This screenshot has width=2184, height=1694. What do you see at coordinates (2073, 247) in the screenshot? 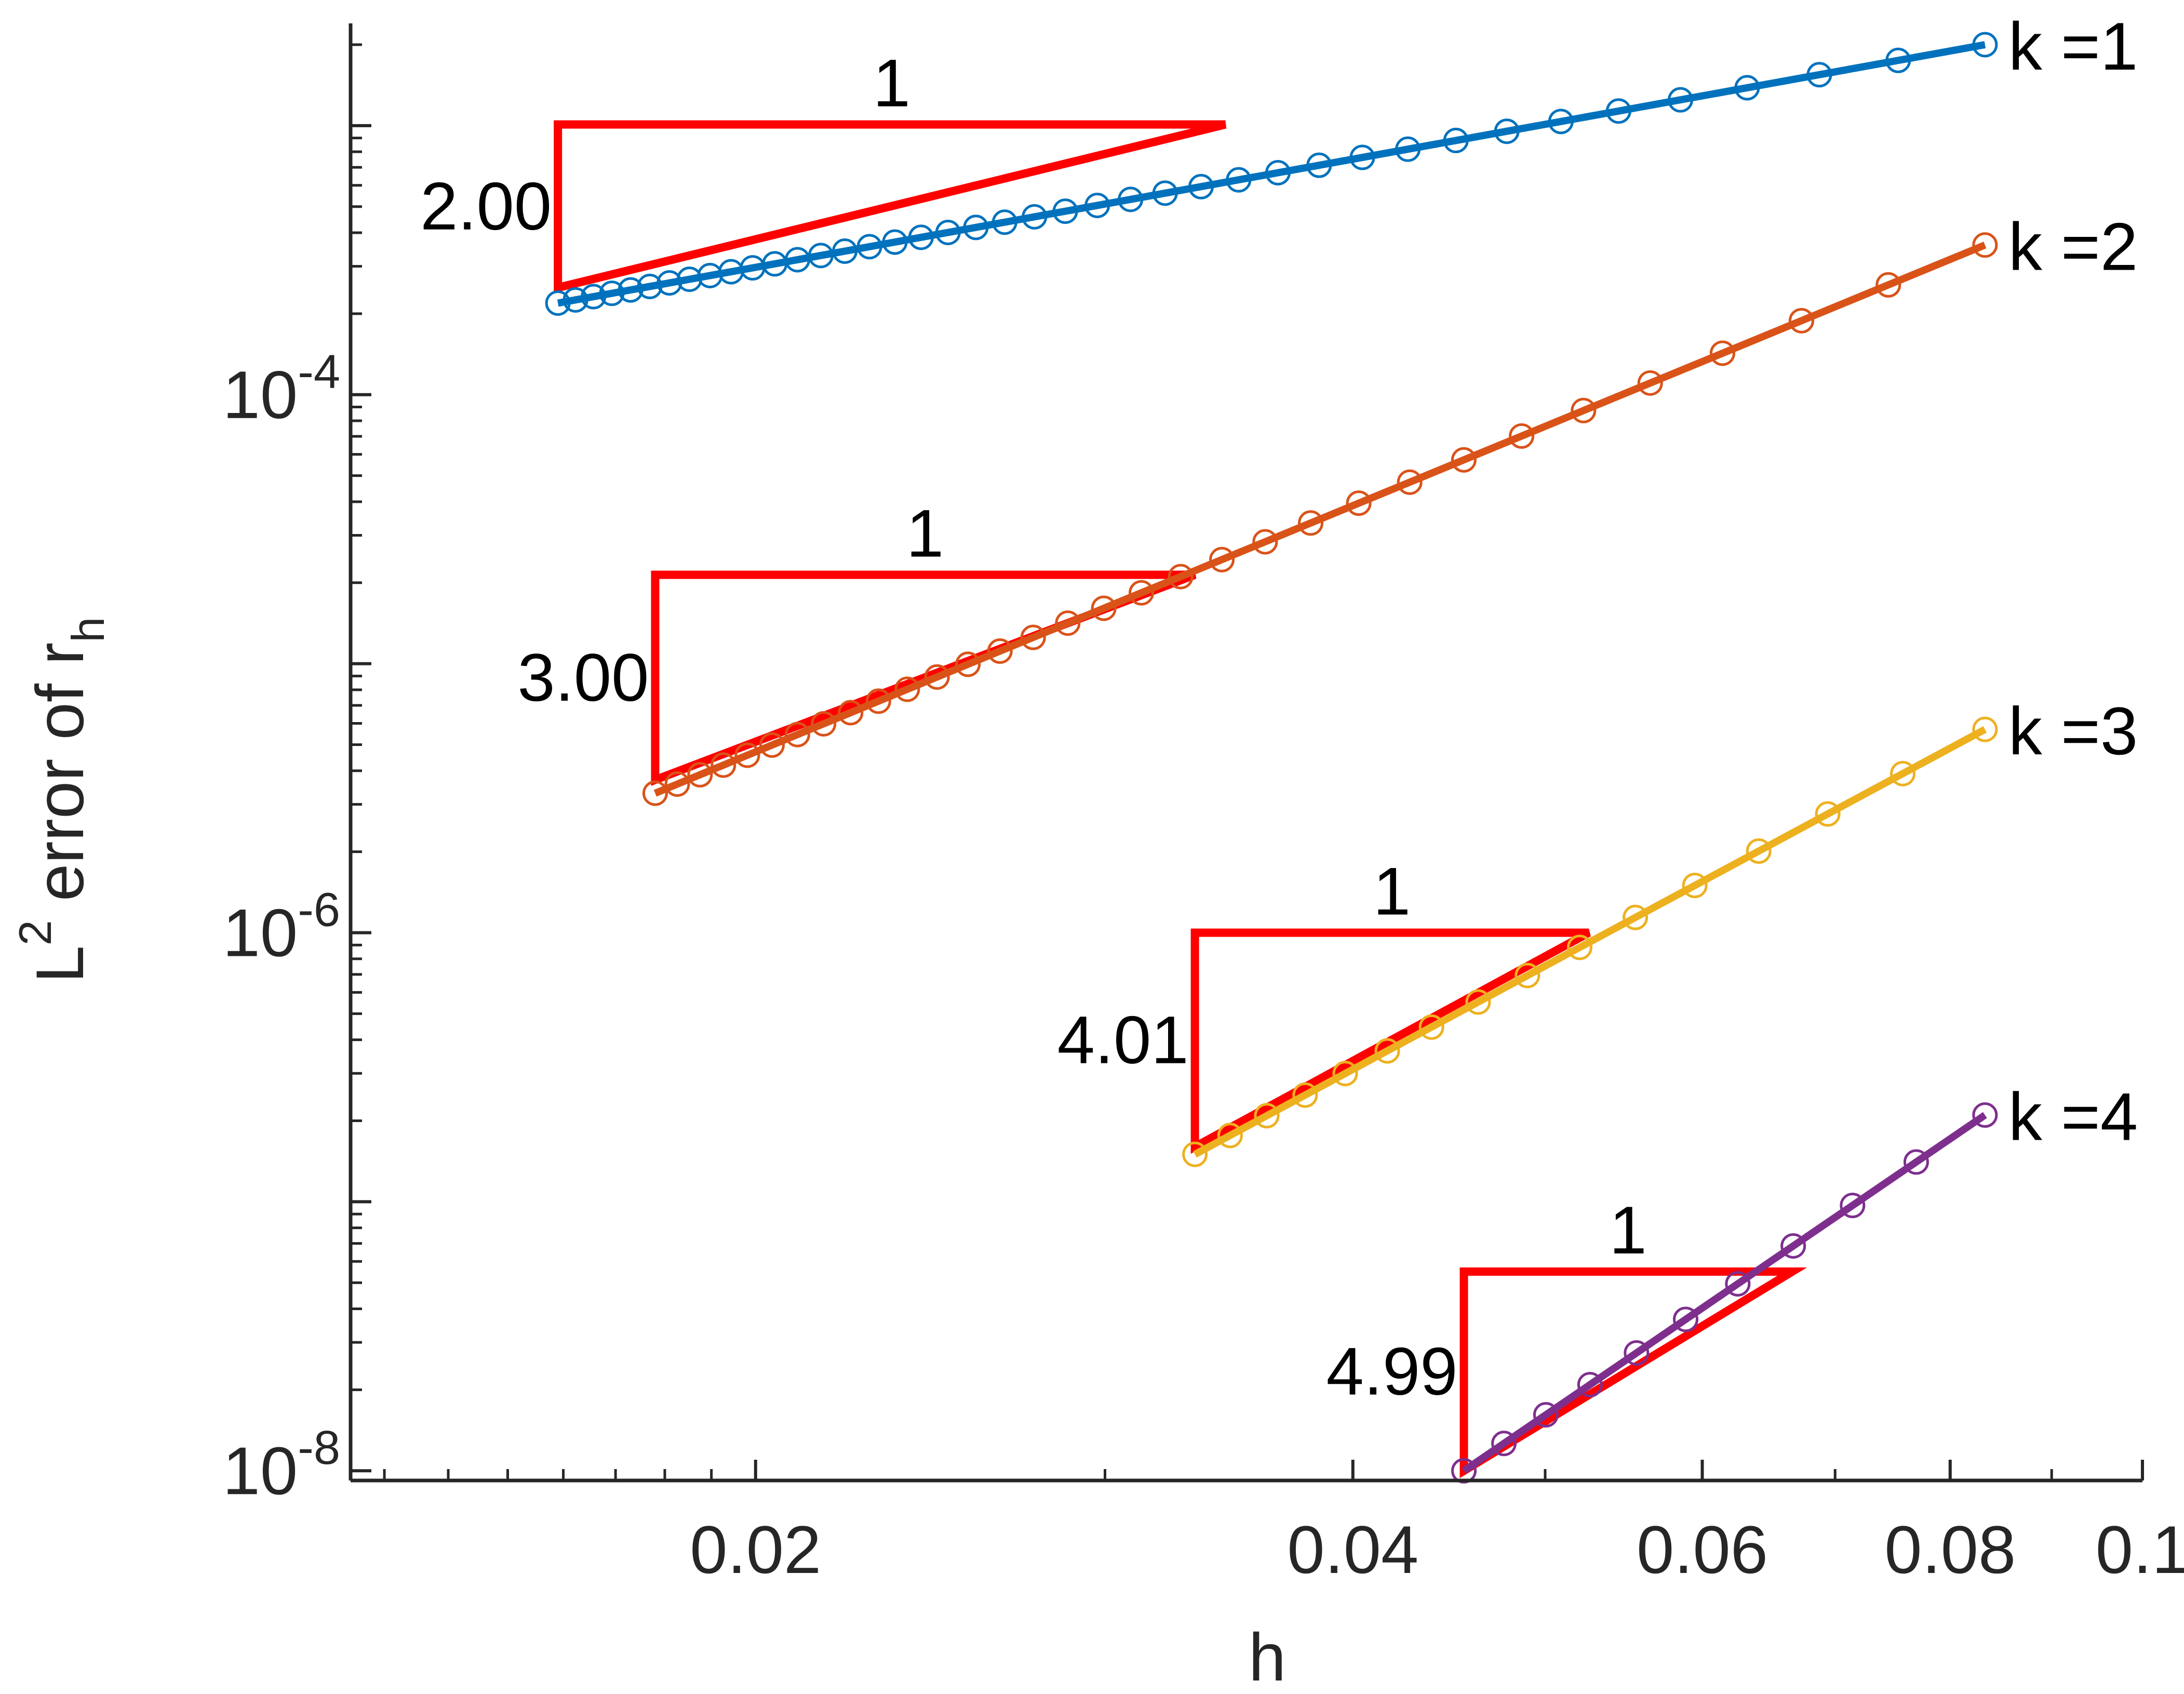
I see `series-label: k =2` at bounding box center [2073, 247].